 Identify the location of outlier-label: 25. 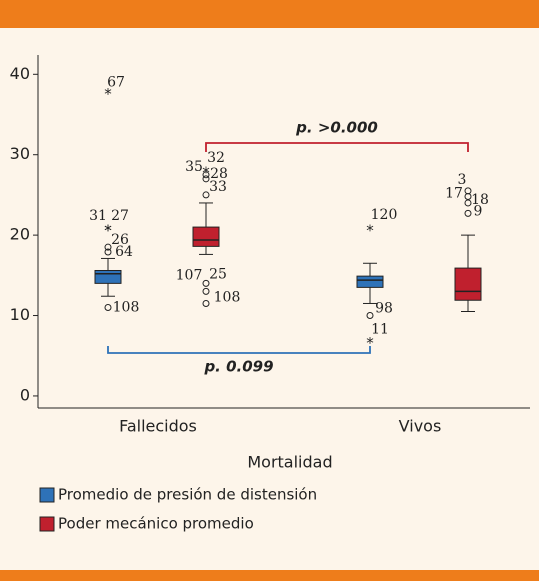
(218, 274).